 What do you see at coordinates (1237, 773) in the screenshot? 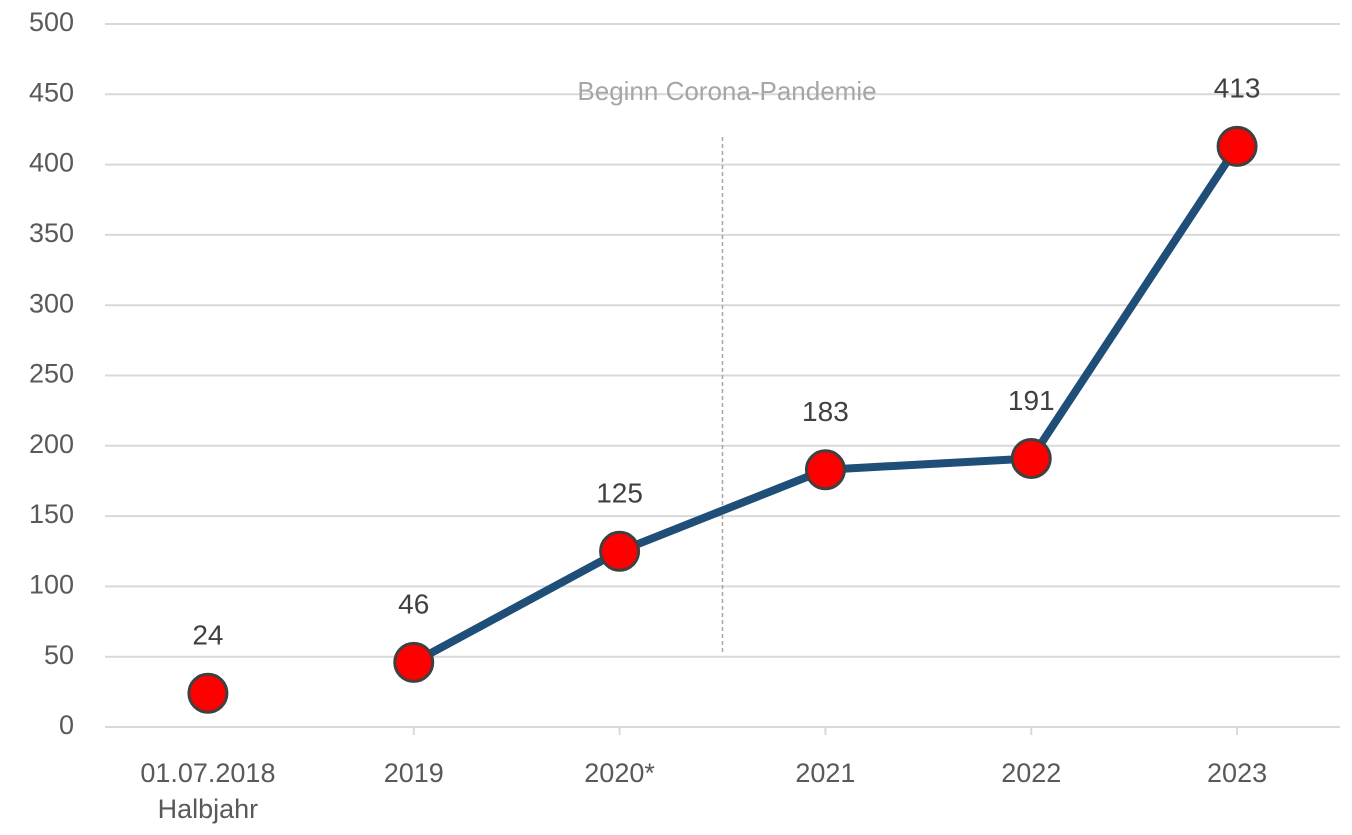
I see `x-tick-label: 2023` at bounding box center [1237, 773].